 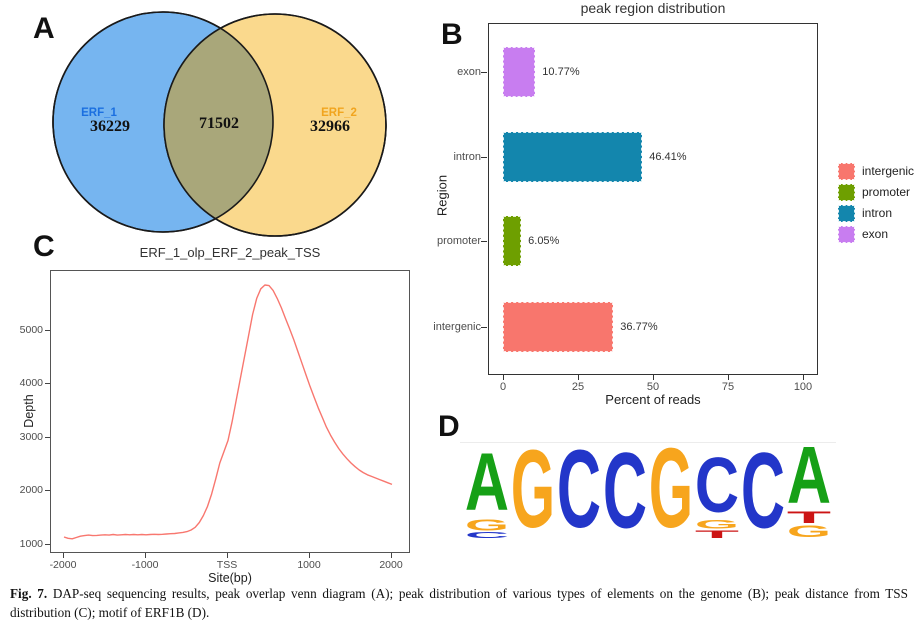 I want to click on x-axis-tick-label: 100, so click(x=803, y=387).